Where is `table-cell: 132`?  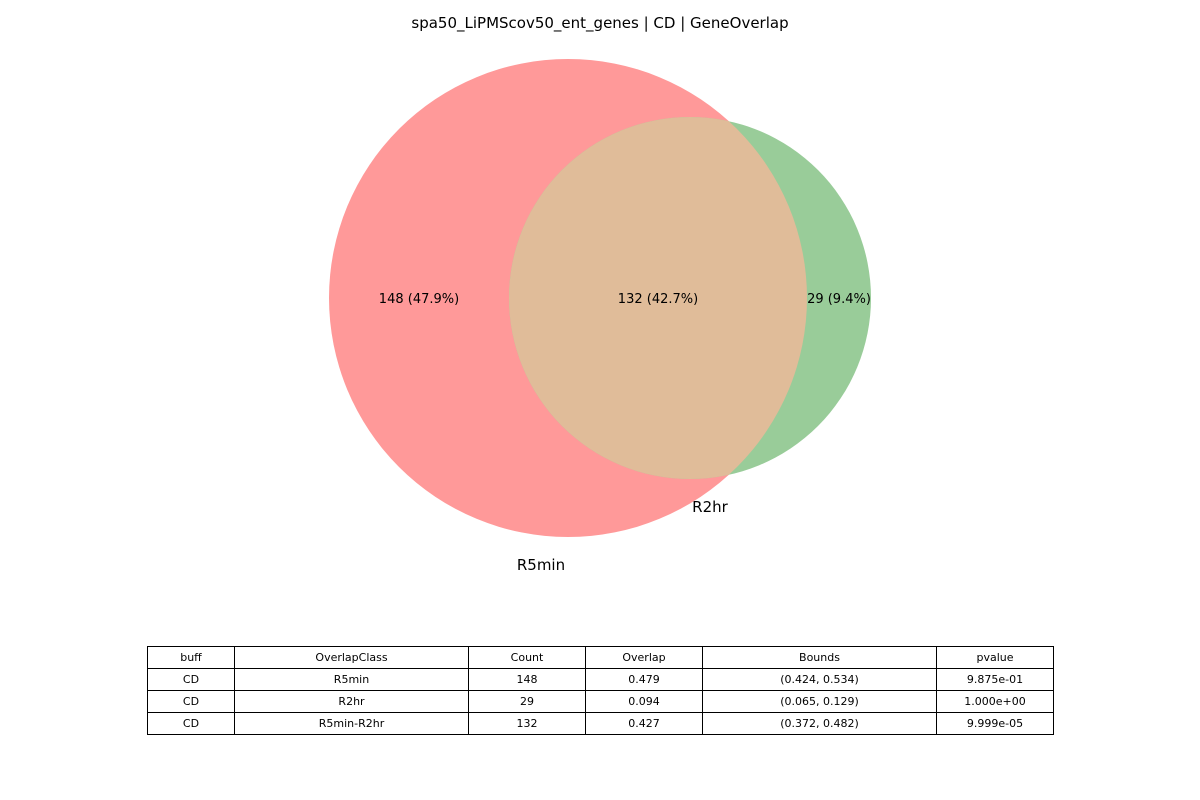
table-cell: 132 is located at coordinates (527, 723).